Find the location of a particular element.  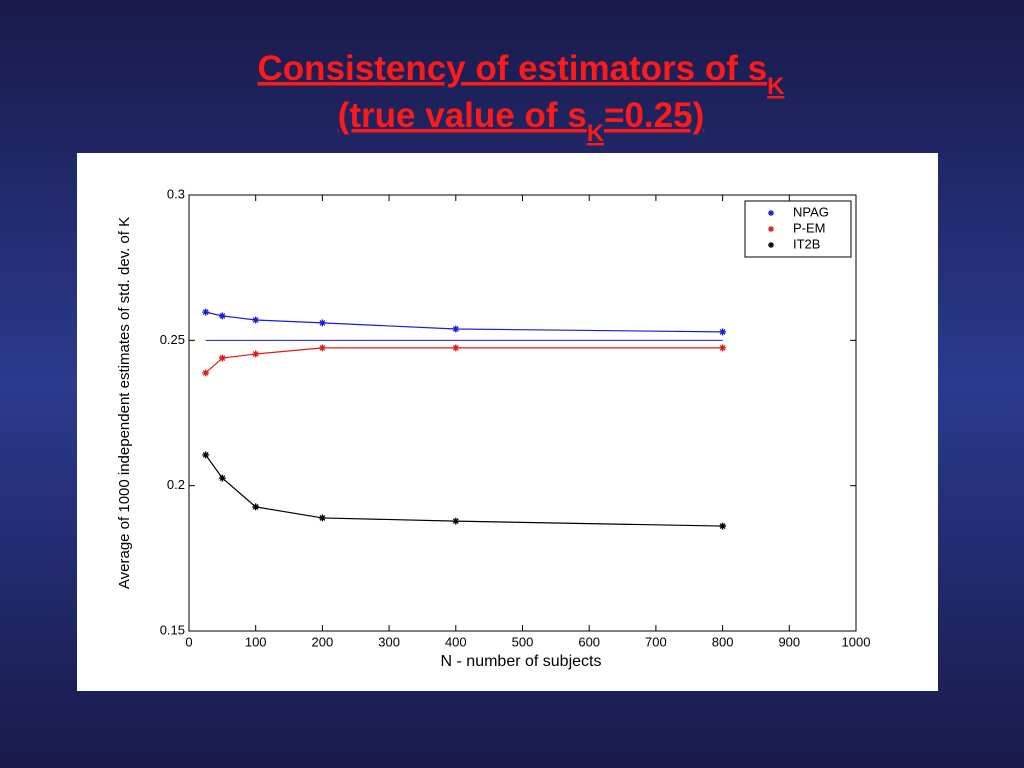

legend-box is located at coordinates (798, 229).